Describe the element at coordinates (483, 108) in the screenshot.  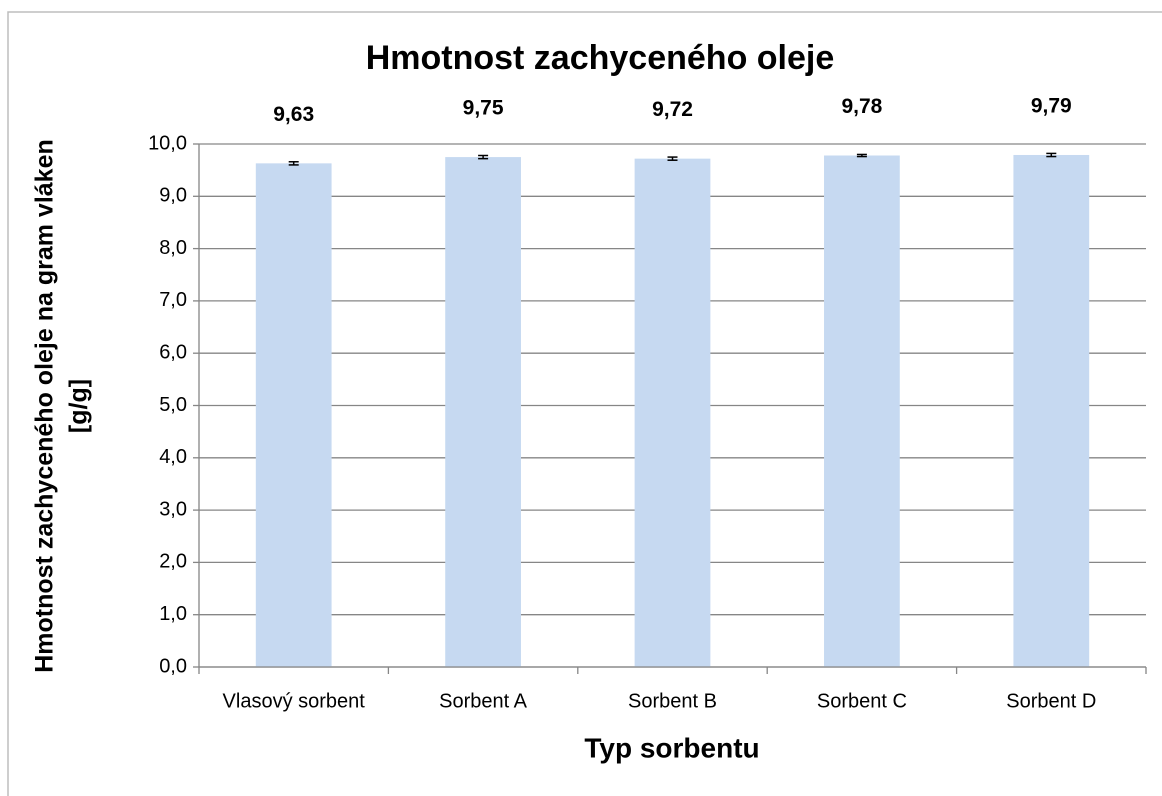
I see `data-label: 9,75` at that location.